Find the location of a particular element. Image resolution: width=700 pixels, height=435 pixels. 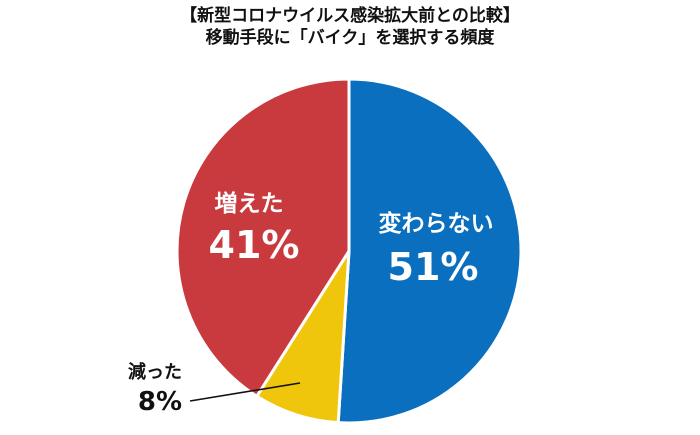

chart-title: 【新型コロナウイルス感染拡大前との比較】 is located at coordinates (350, 16).